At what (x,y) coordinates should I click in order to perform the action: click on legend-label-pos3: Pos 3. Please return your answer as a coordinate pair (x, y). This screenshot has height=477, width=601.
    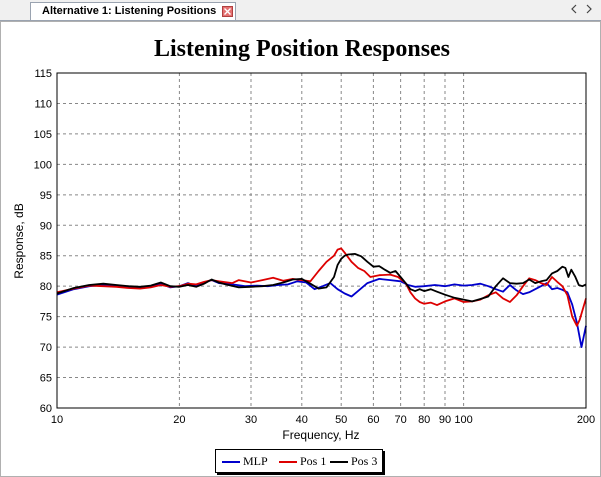
    Looking at the image, I should click on (364, 461).